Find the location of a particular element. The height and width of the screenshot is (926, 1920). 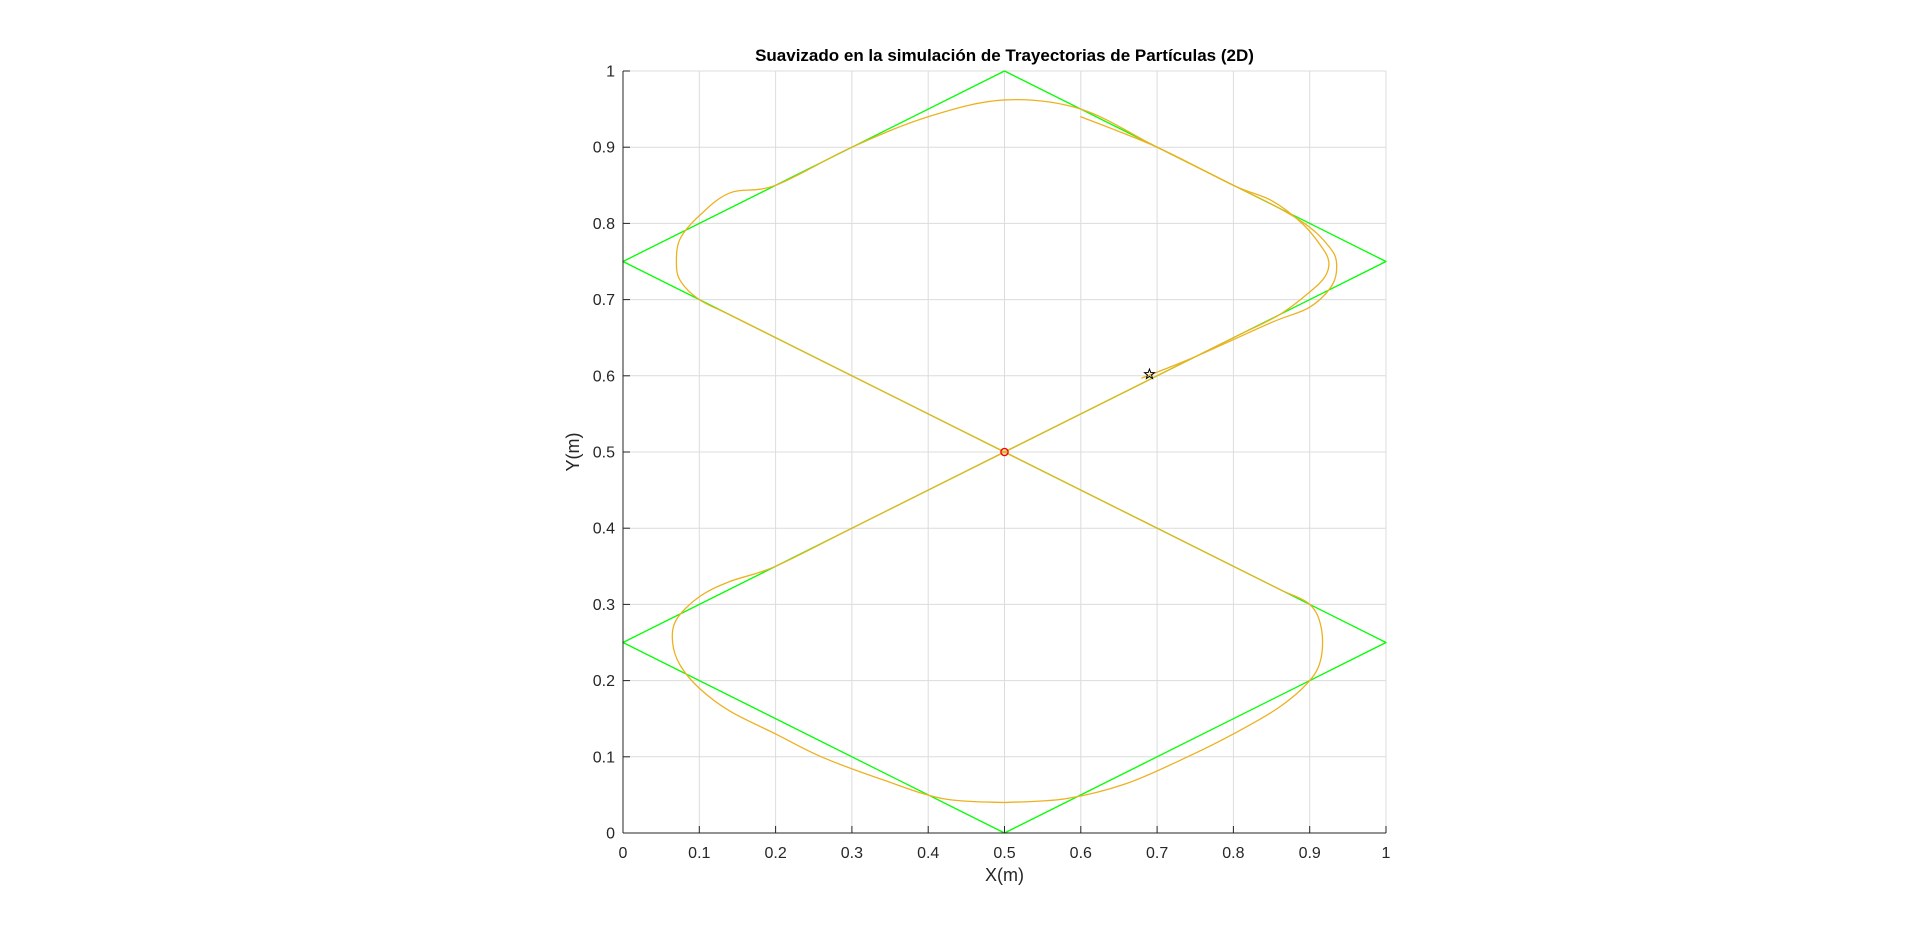

x-tick-label: 0.6 is located at coordinates (1081, 853).